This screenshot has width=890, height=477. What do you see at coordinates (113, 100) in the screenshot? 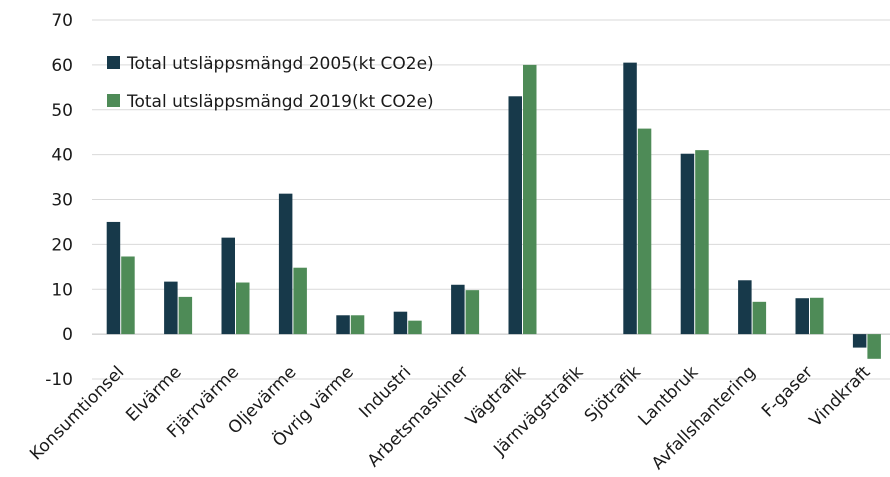
I see `legend-swatch-series-2019` at bounding box center [113, 100].